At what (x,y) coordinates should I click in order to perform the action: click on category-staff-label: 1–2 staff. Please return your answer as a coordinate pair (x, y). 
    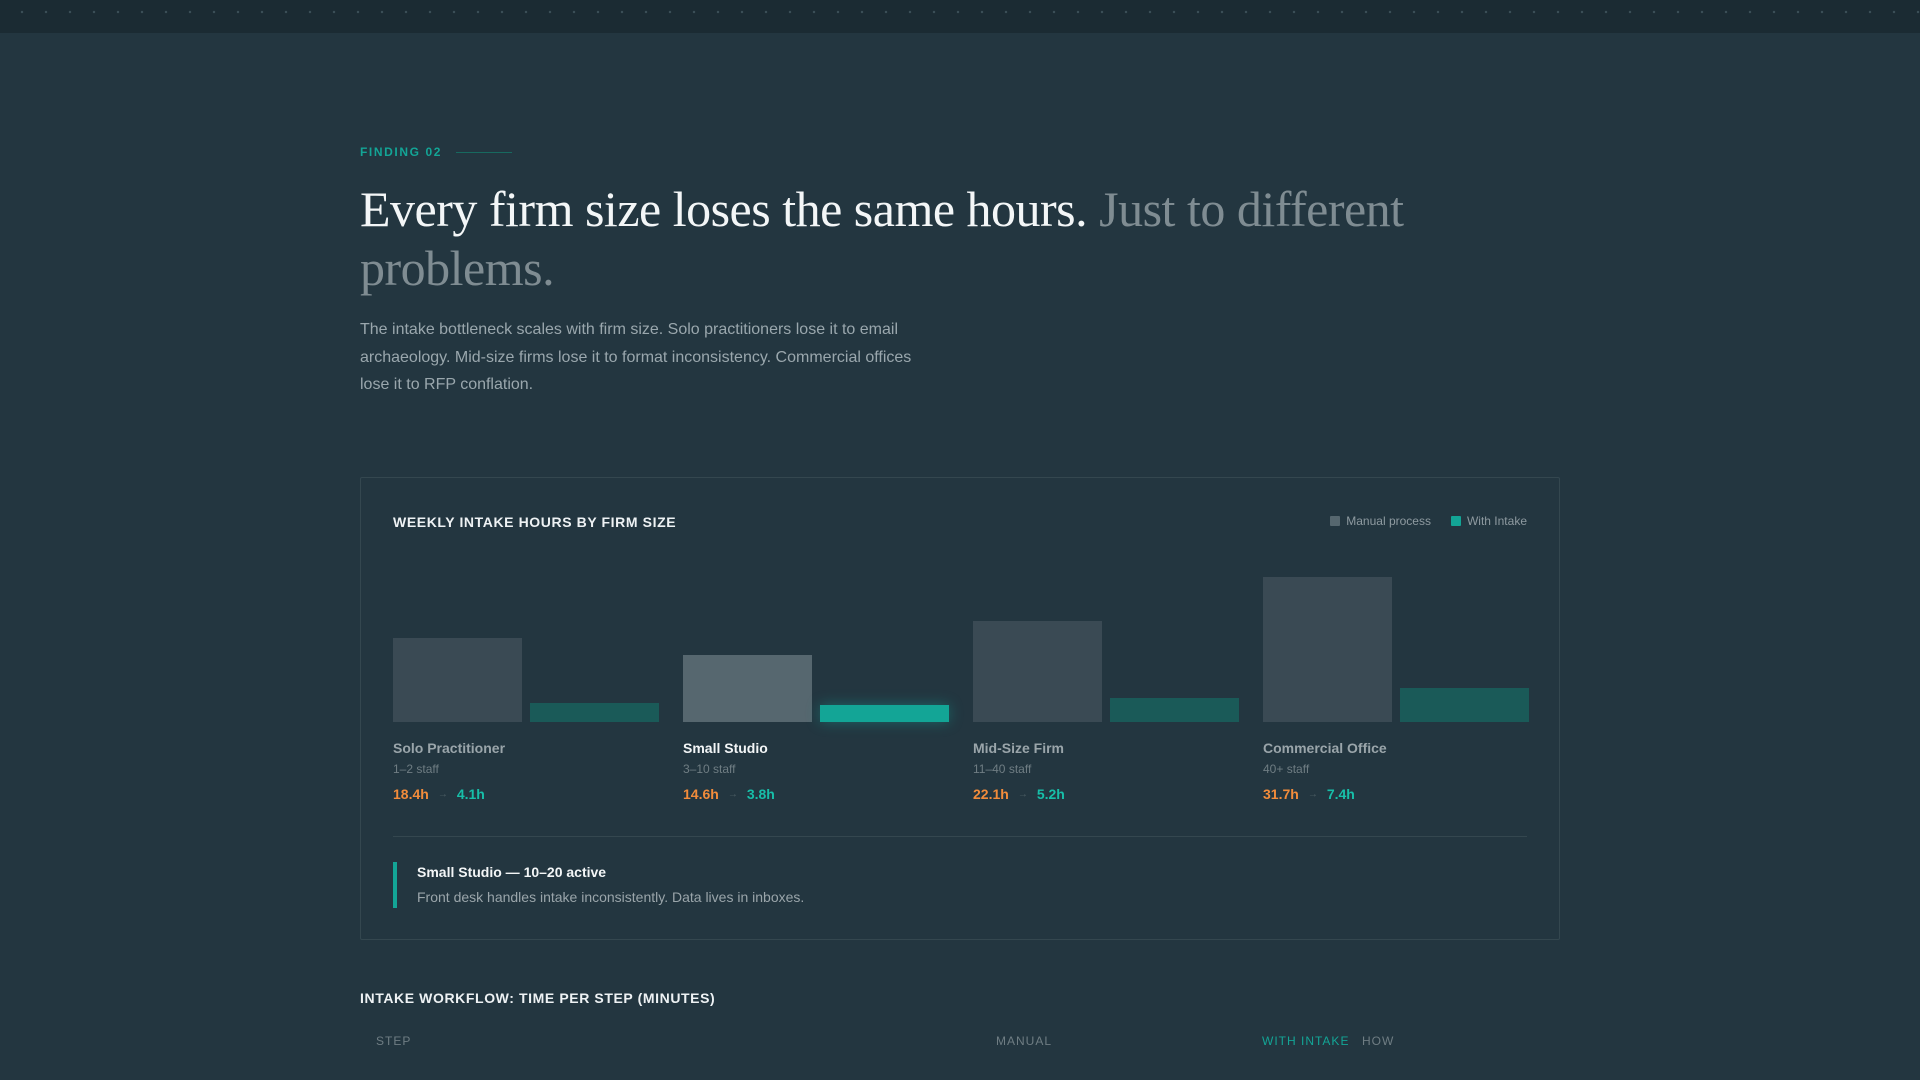
    Looking at the image, I should click on (416, 769).